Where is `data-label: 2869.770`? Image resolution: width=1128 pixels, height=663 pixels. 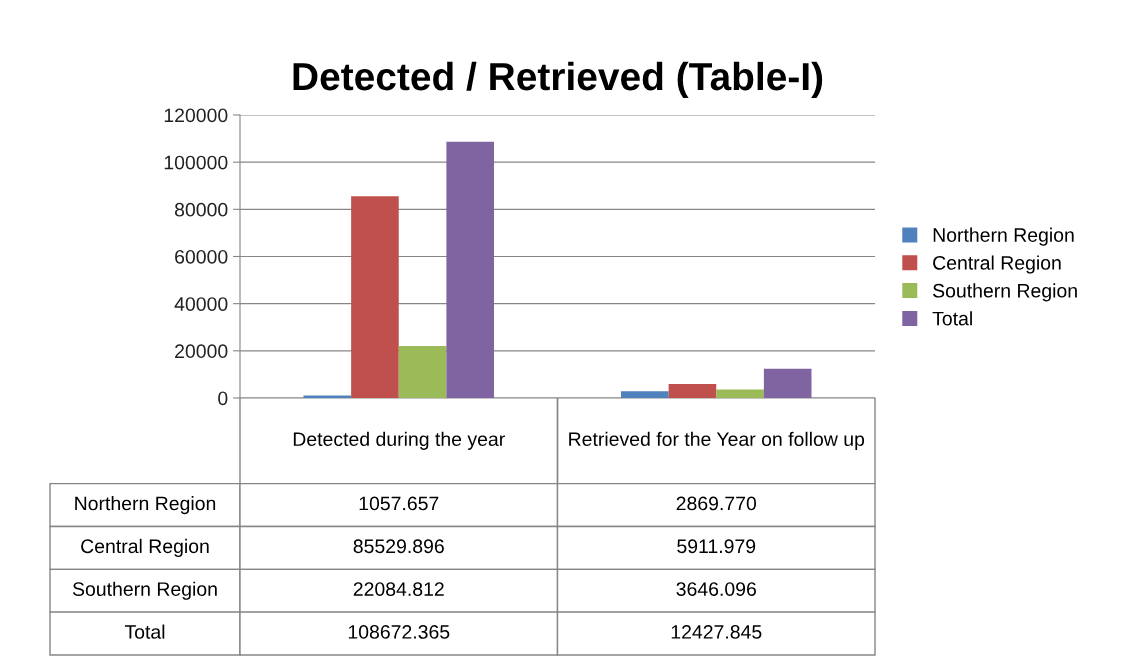 data-label: 2869.770 is located at coordinates (716, 503).